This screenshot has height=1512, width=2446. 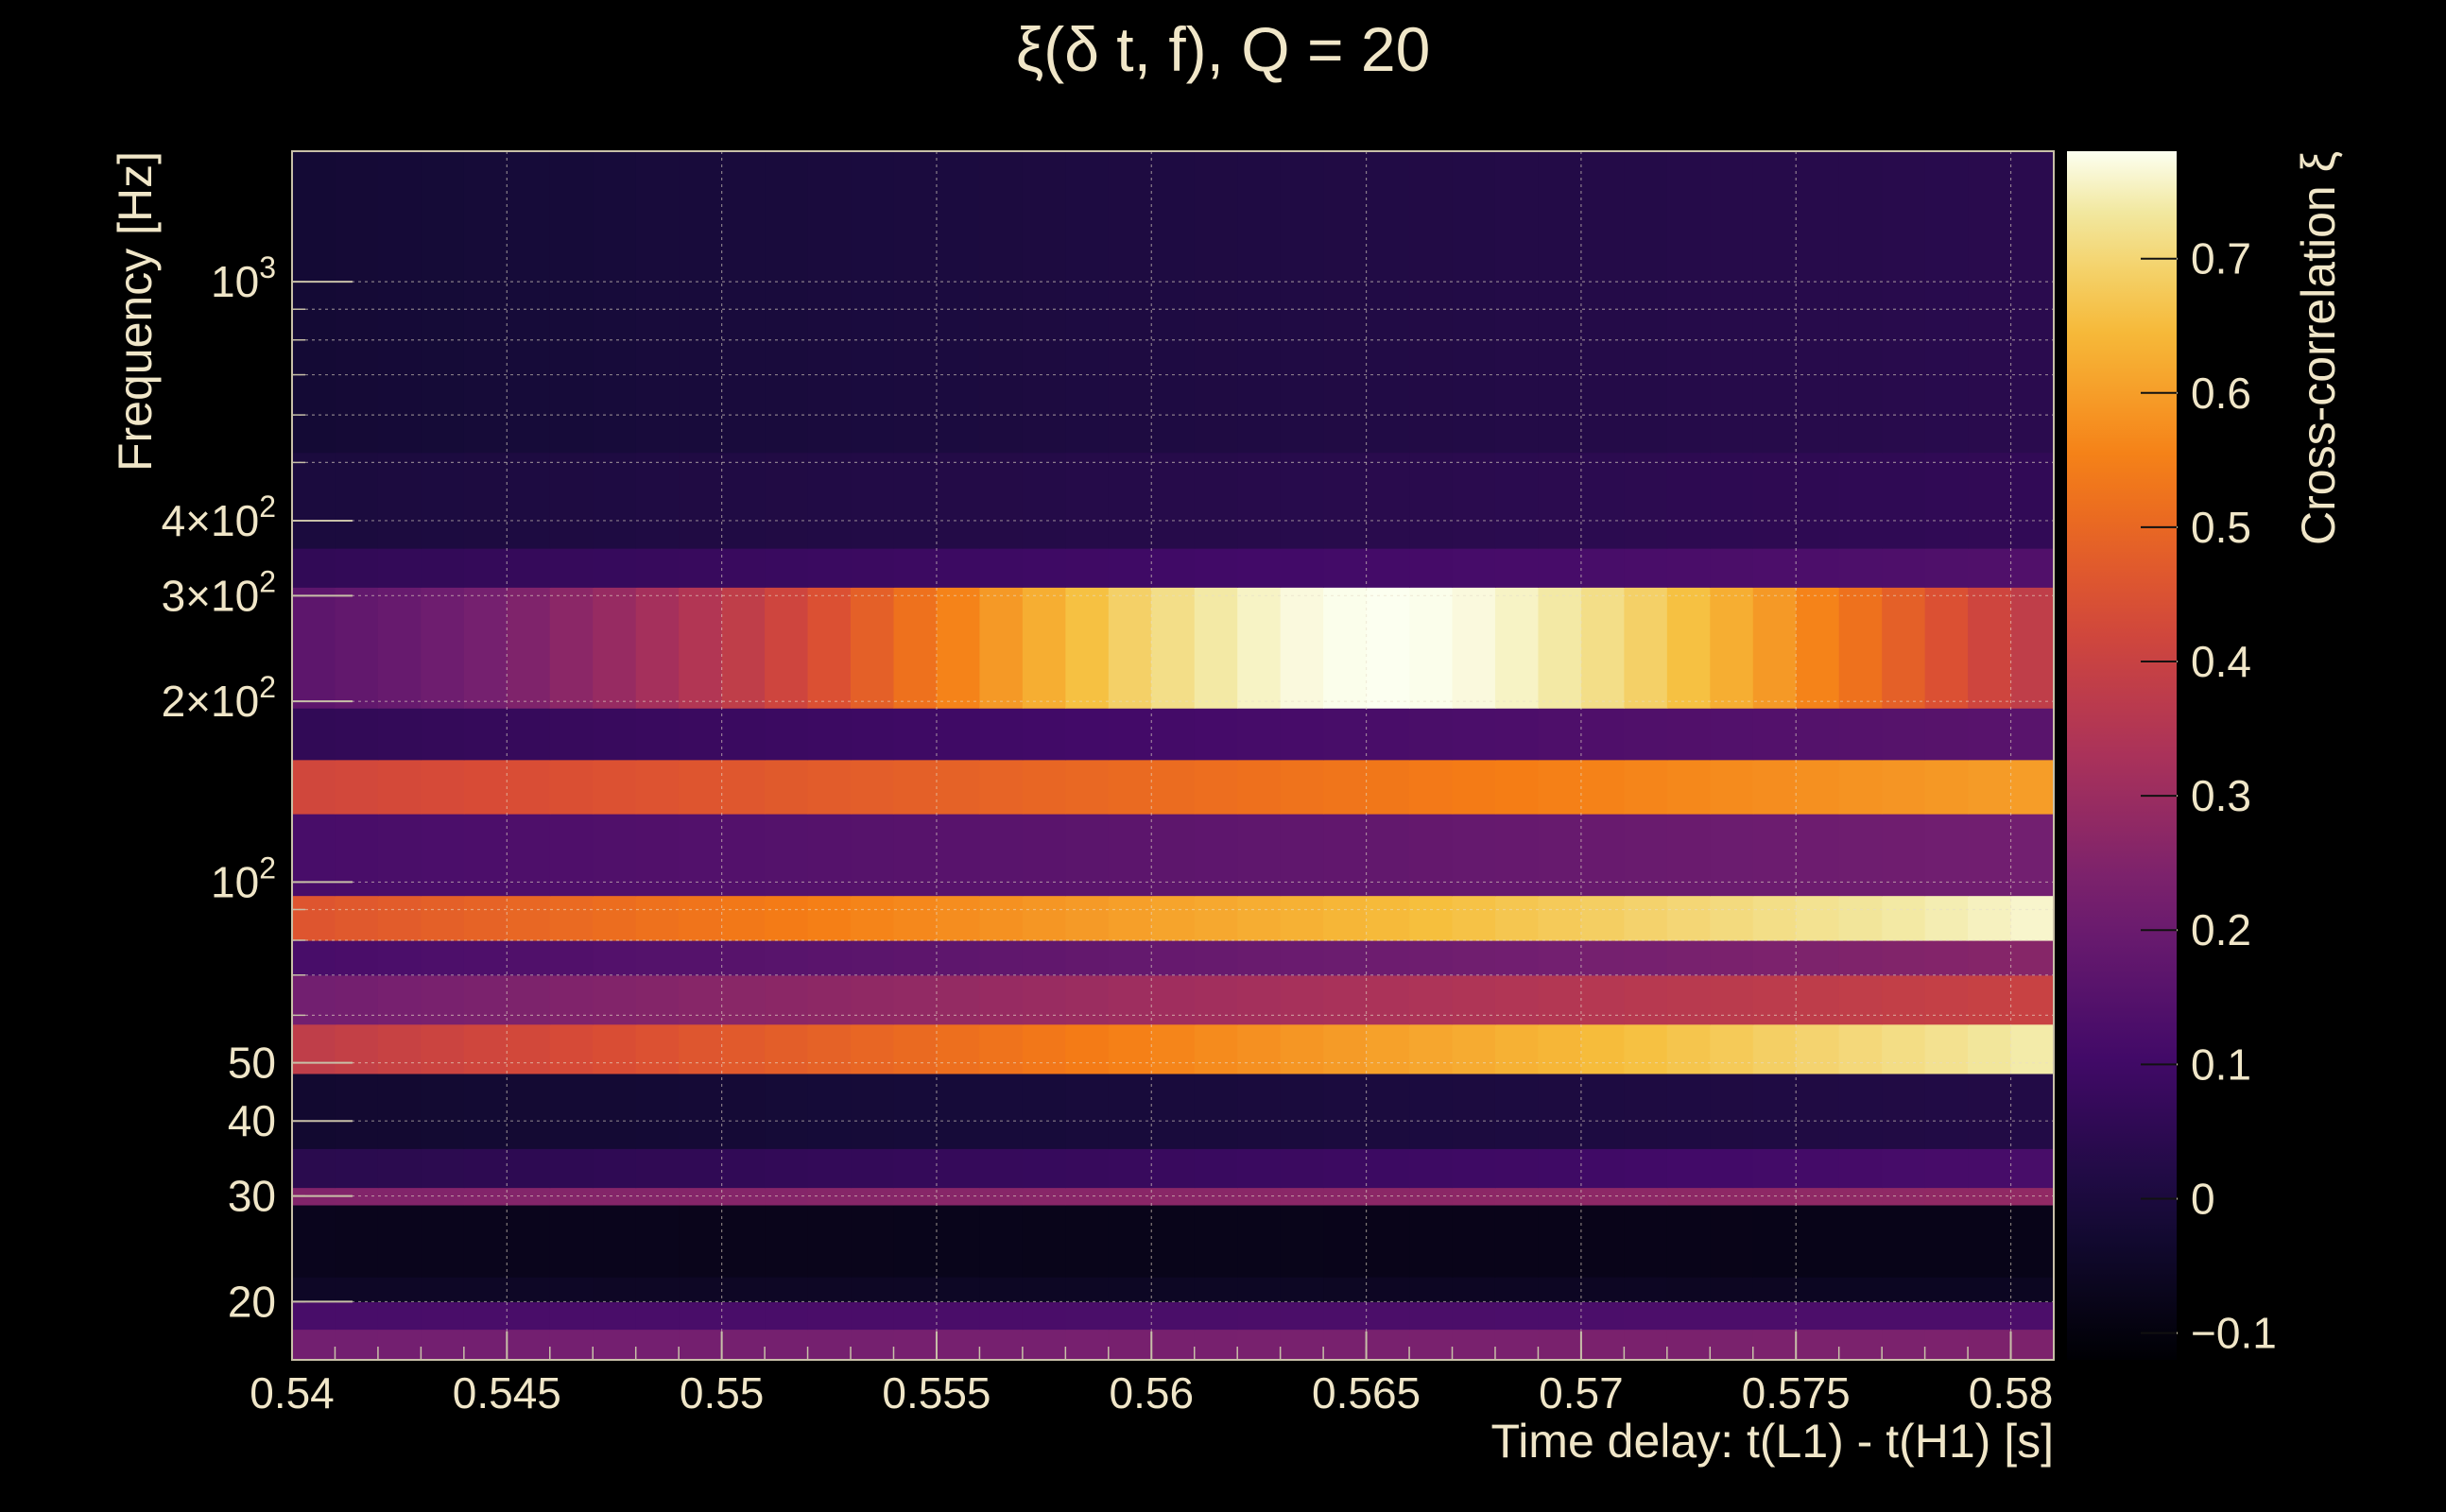 I want to click on y-axis: 20 30 40 50 102 2×102 3×102 4×102 103, so click(x=257, y=788).